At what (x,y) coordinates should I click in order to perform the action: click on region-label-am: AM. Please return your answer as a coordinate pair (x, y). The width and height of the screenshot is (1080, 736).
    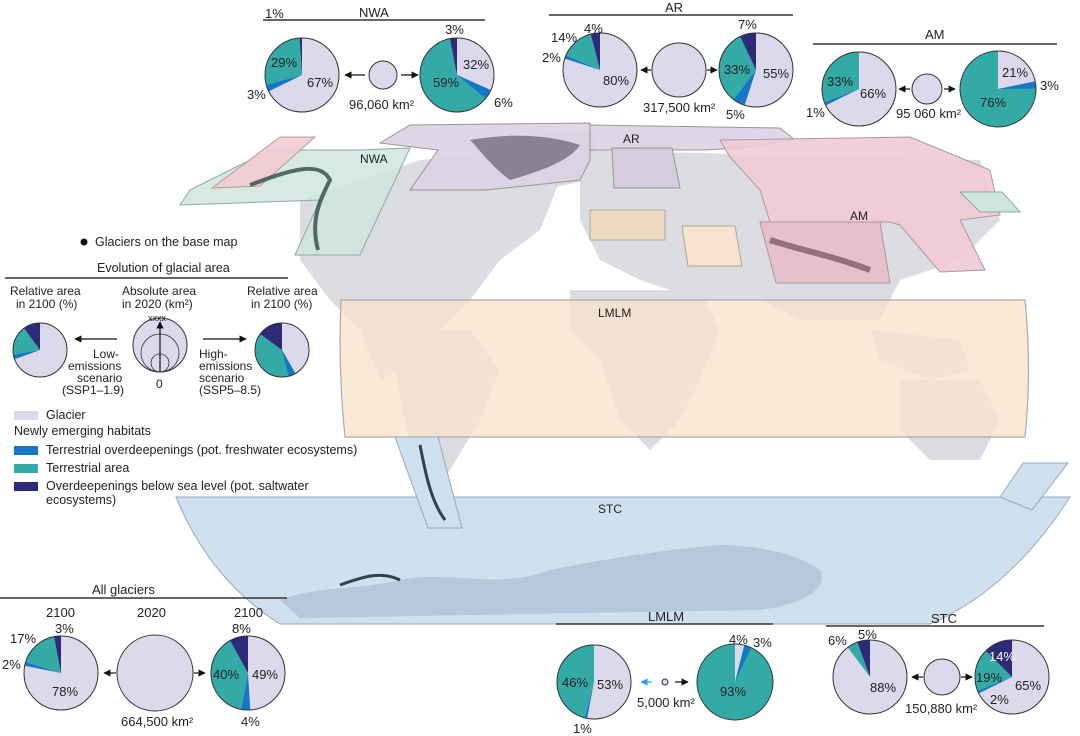
    Looking at the image, I should click on (859, 216).